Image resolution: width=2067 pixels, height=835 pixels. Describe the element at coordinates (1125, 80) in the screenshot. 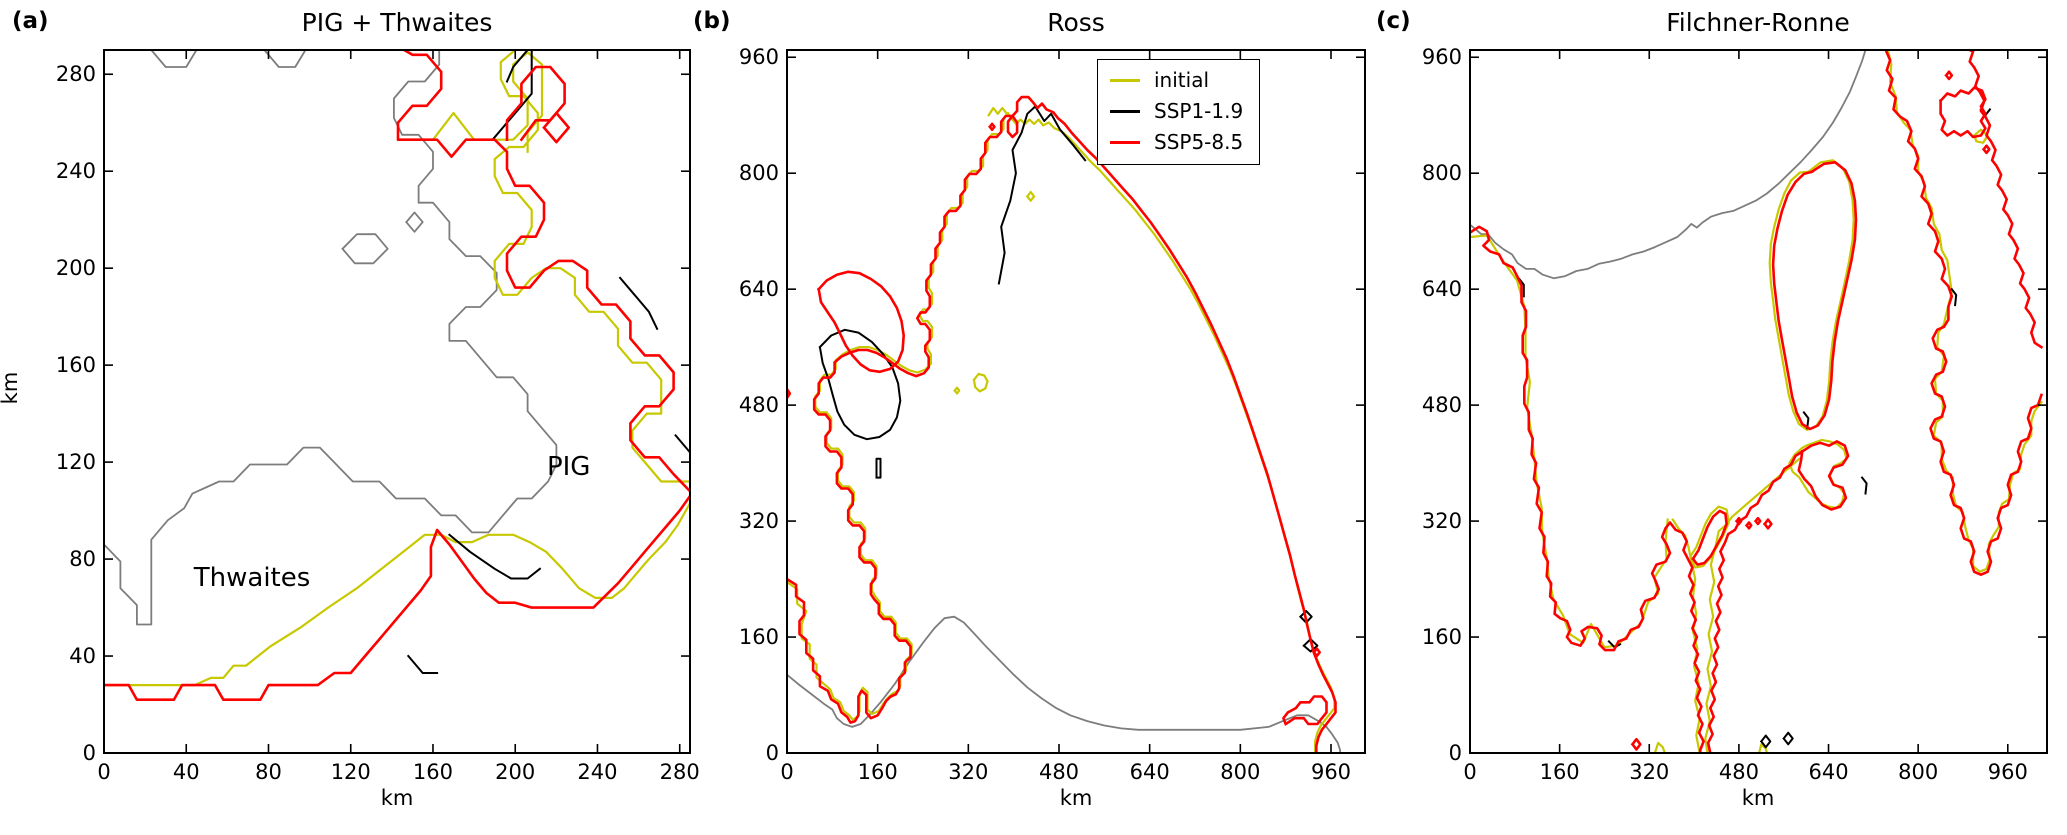

I see `legend-swatch-initial` at that location.